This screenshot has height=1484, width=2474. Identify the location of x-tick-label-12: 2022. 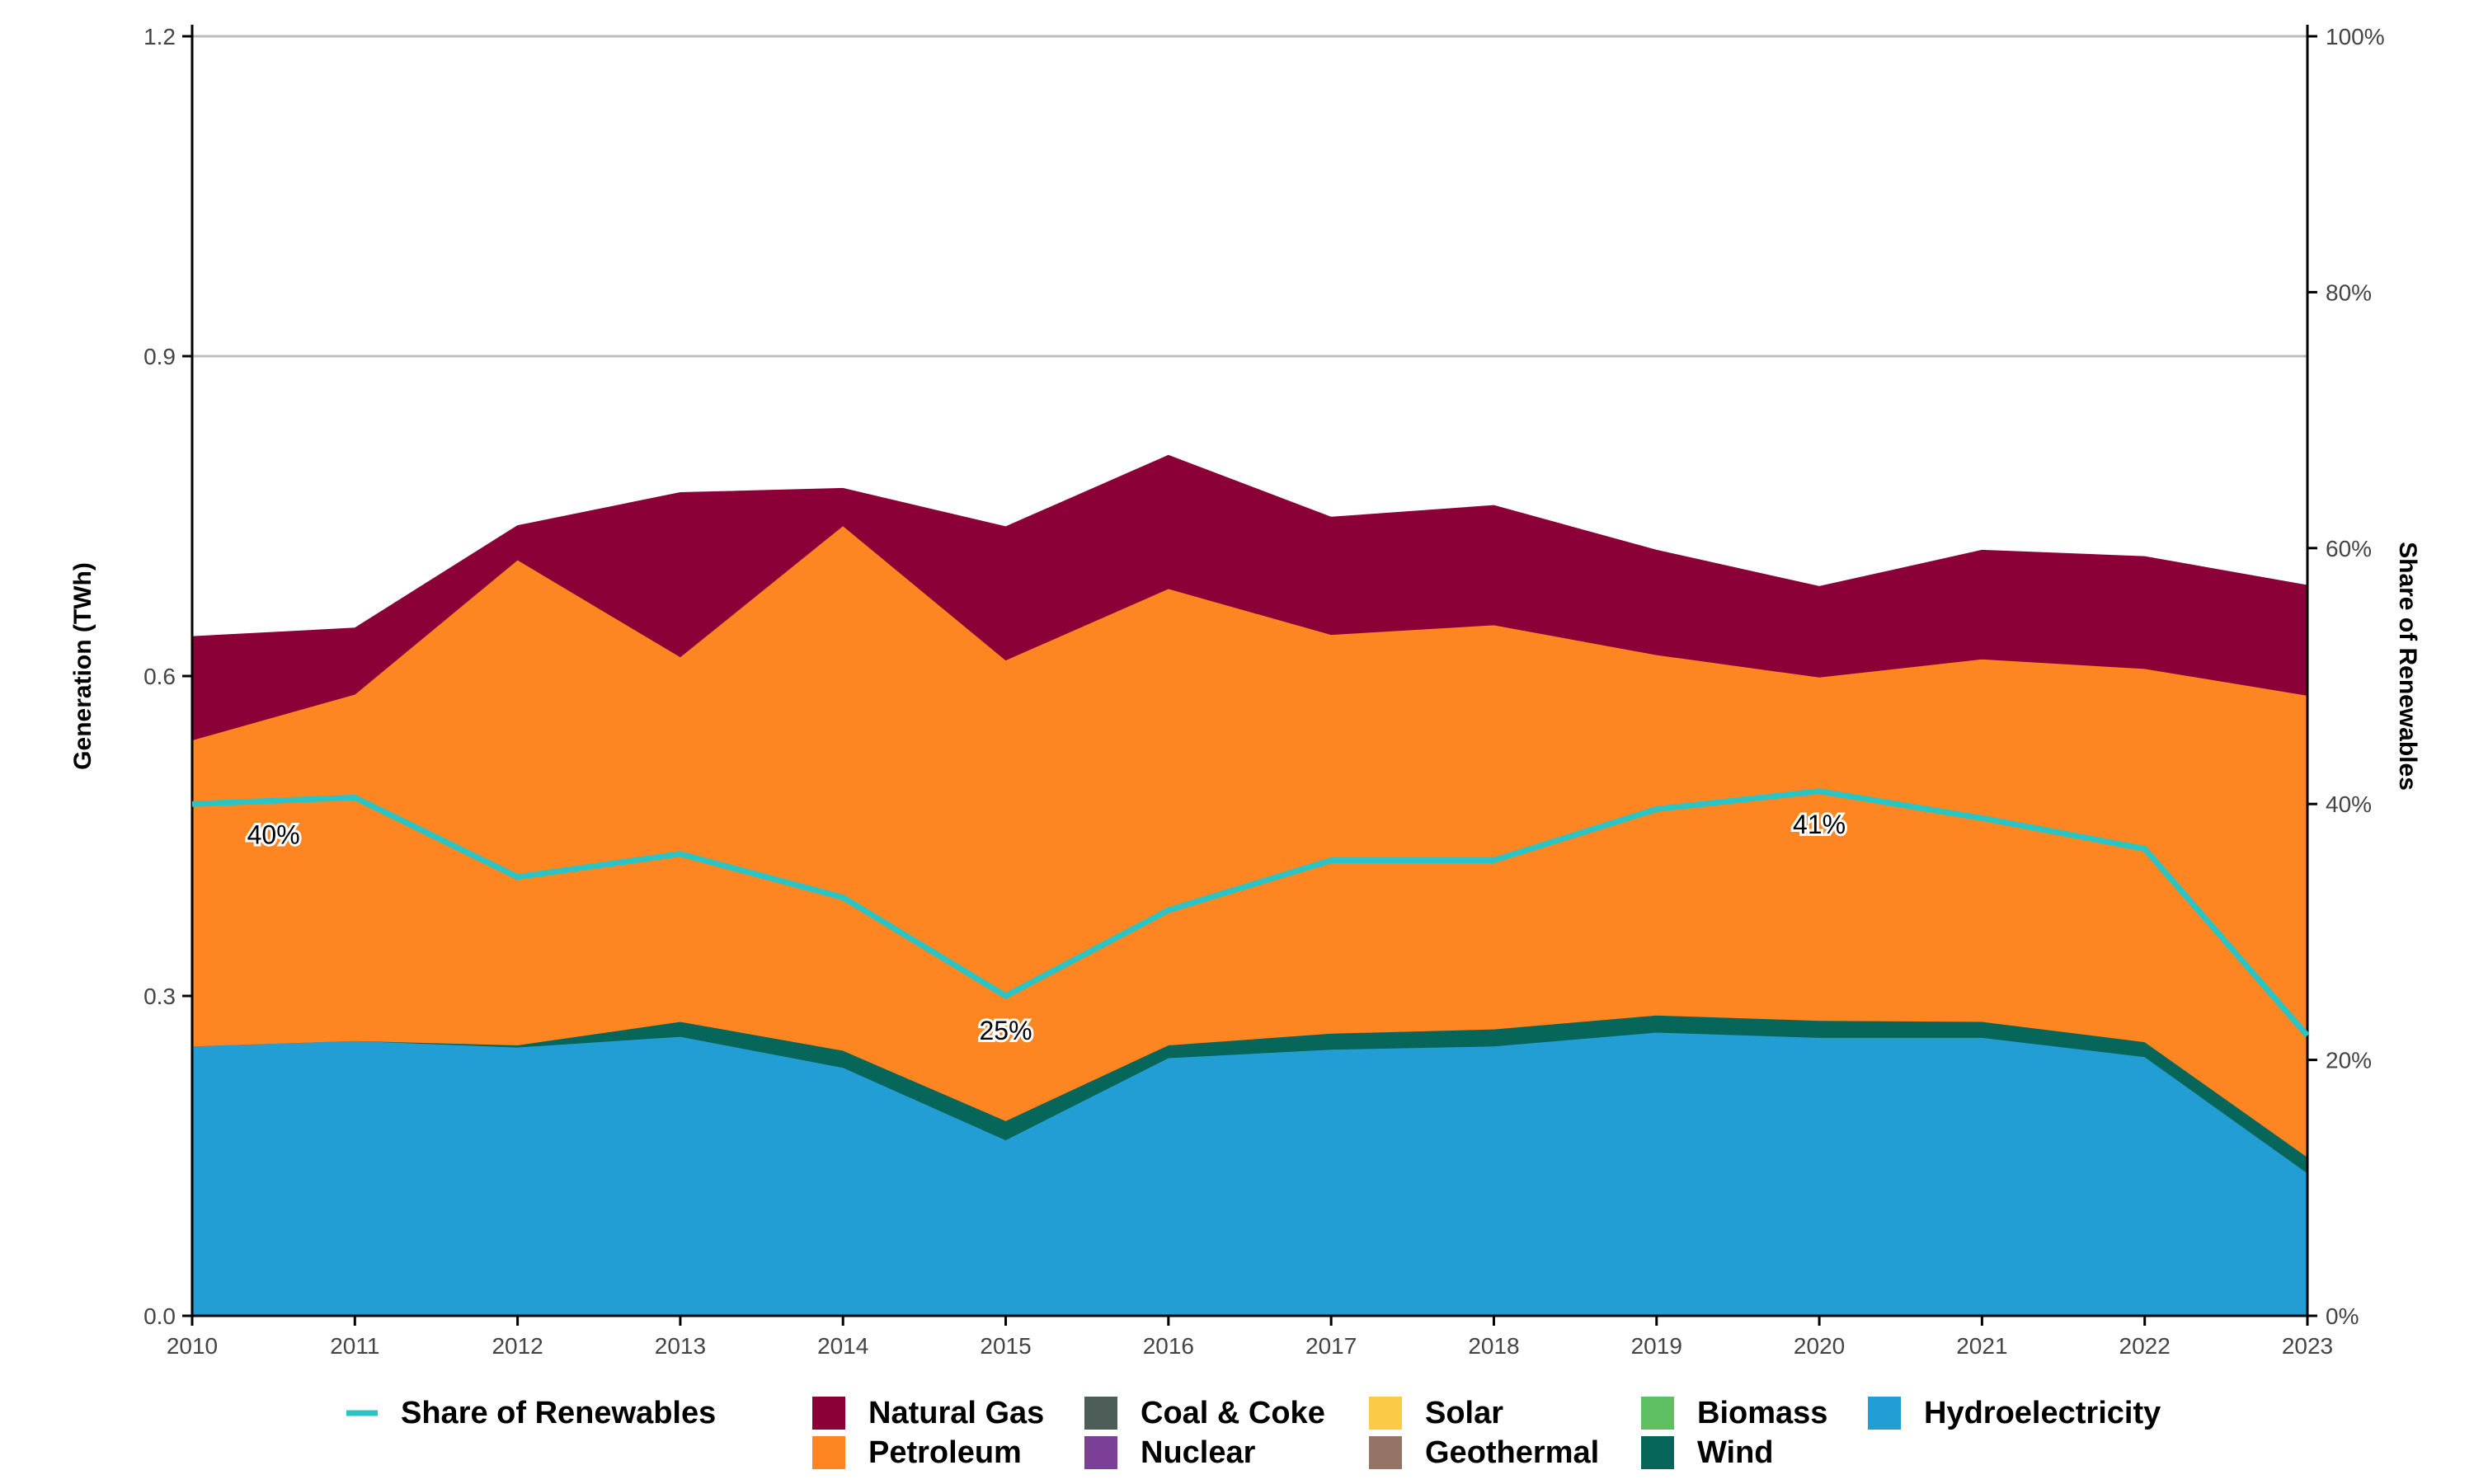
(2145, 1346).